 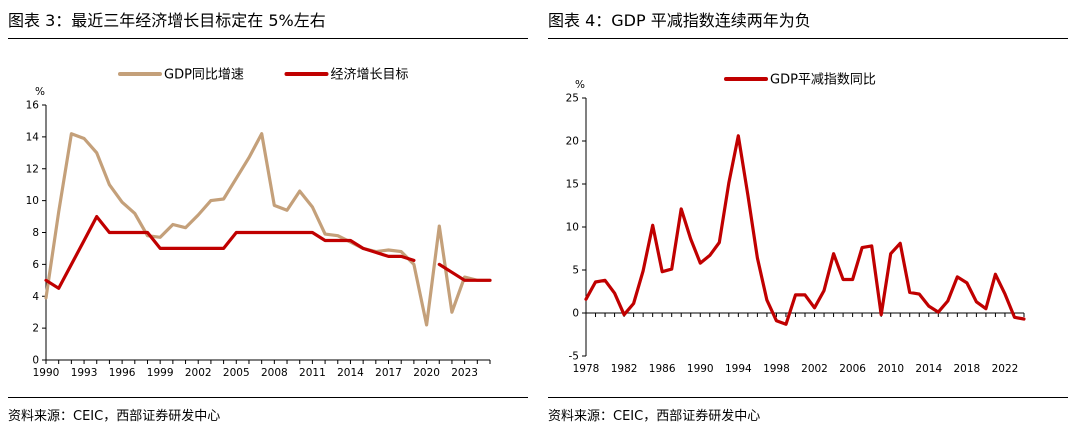 I want to click on x-tick-label: 2022, so click(x=1005, y=369).